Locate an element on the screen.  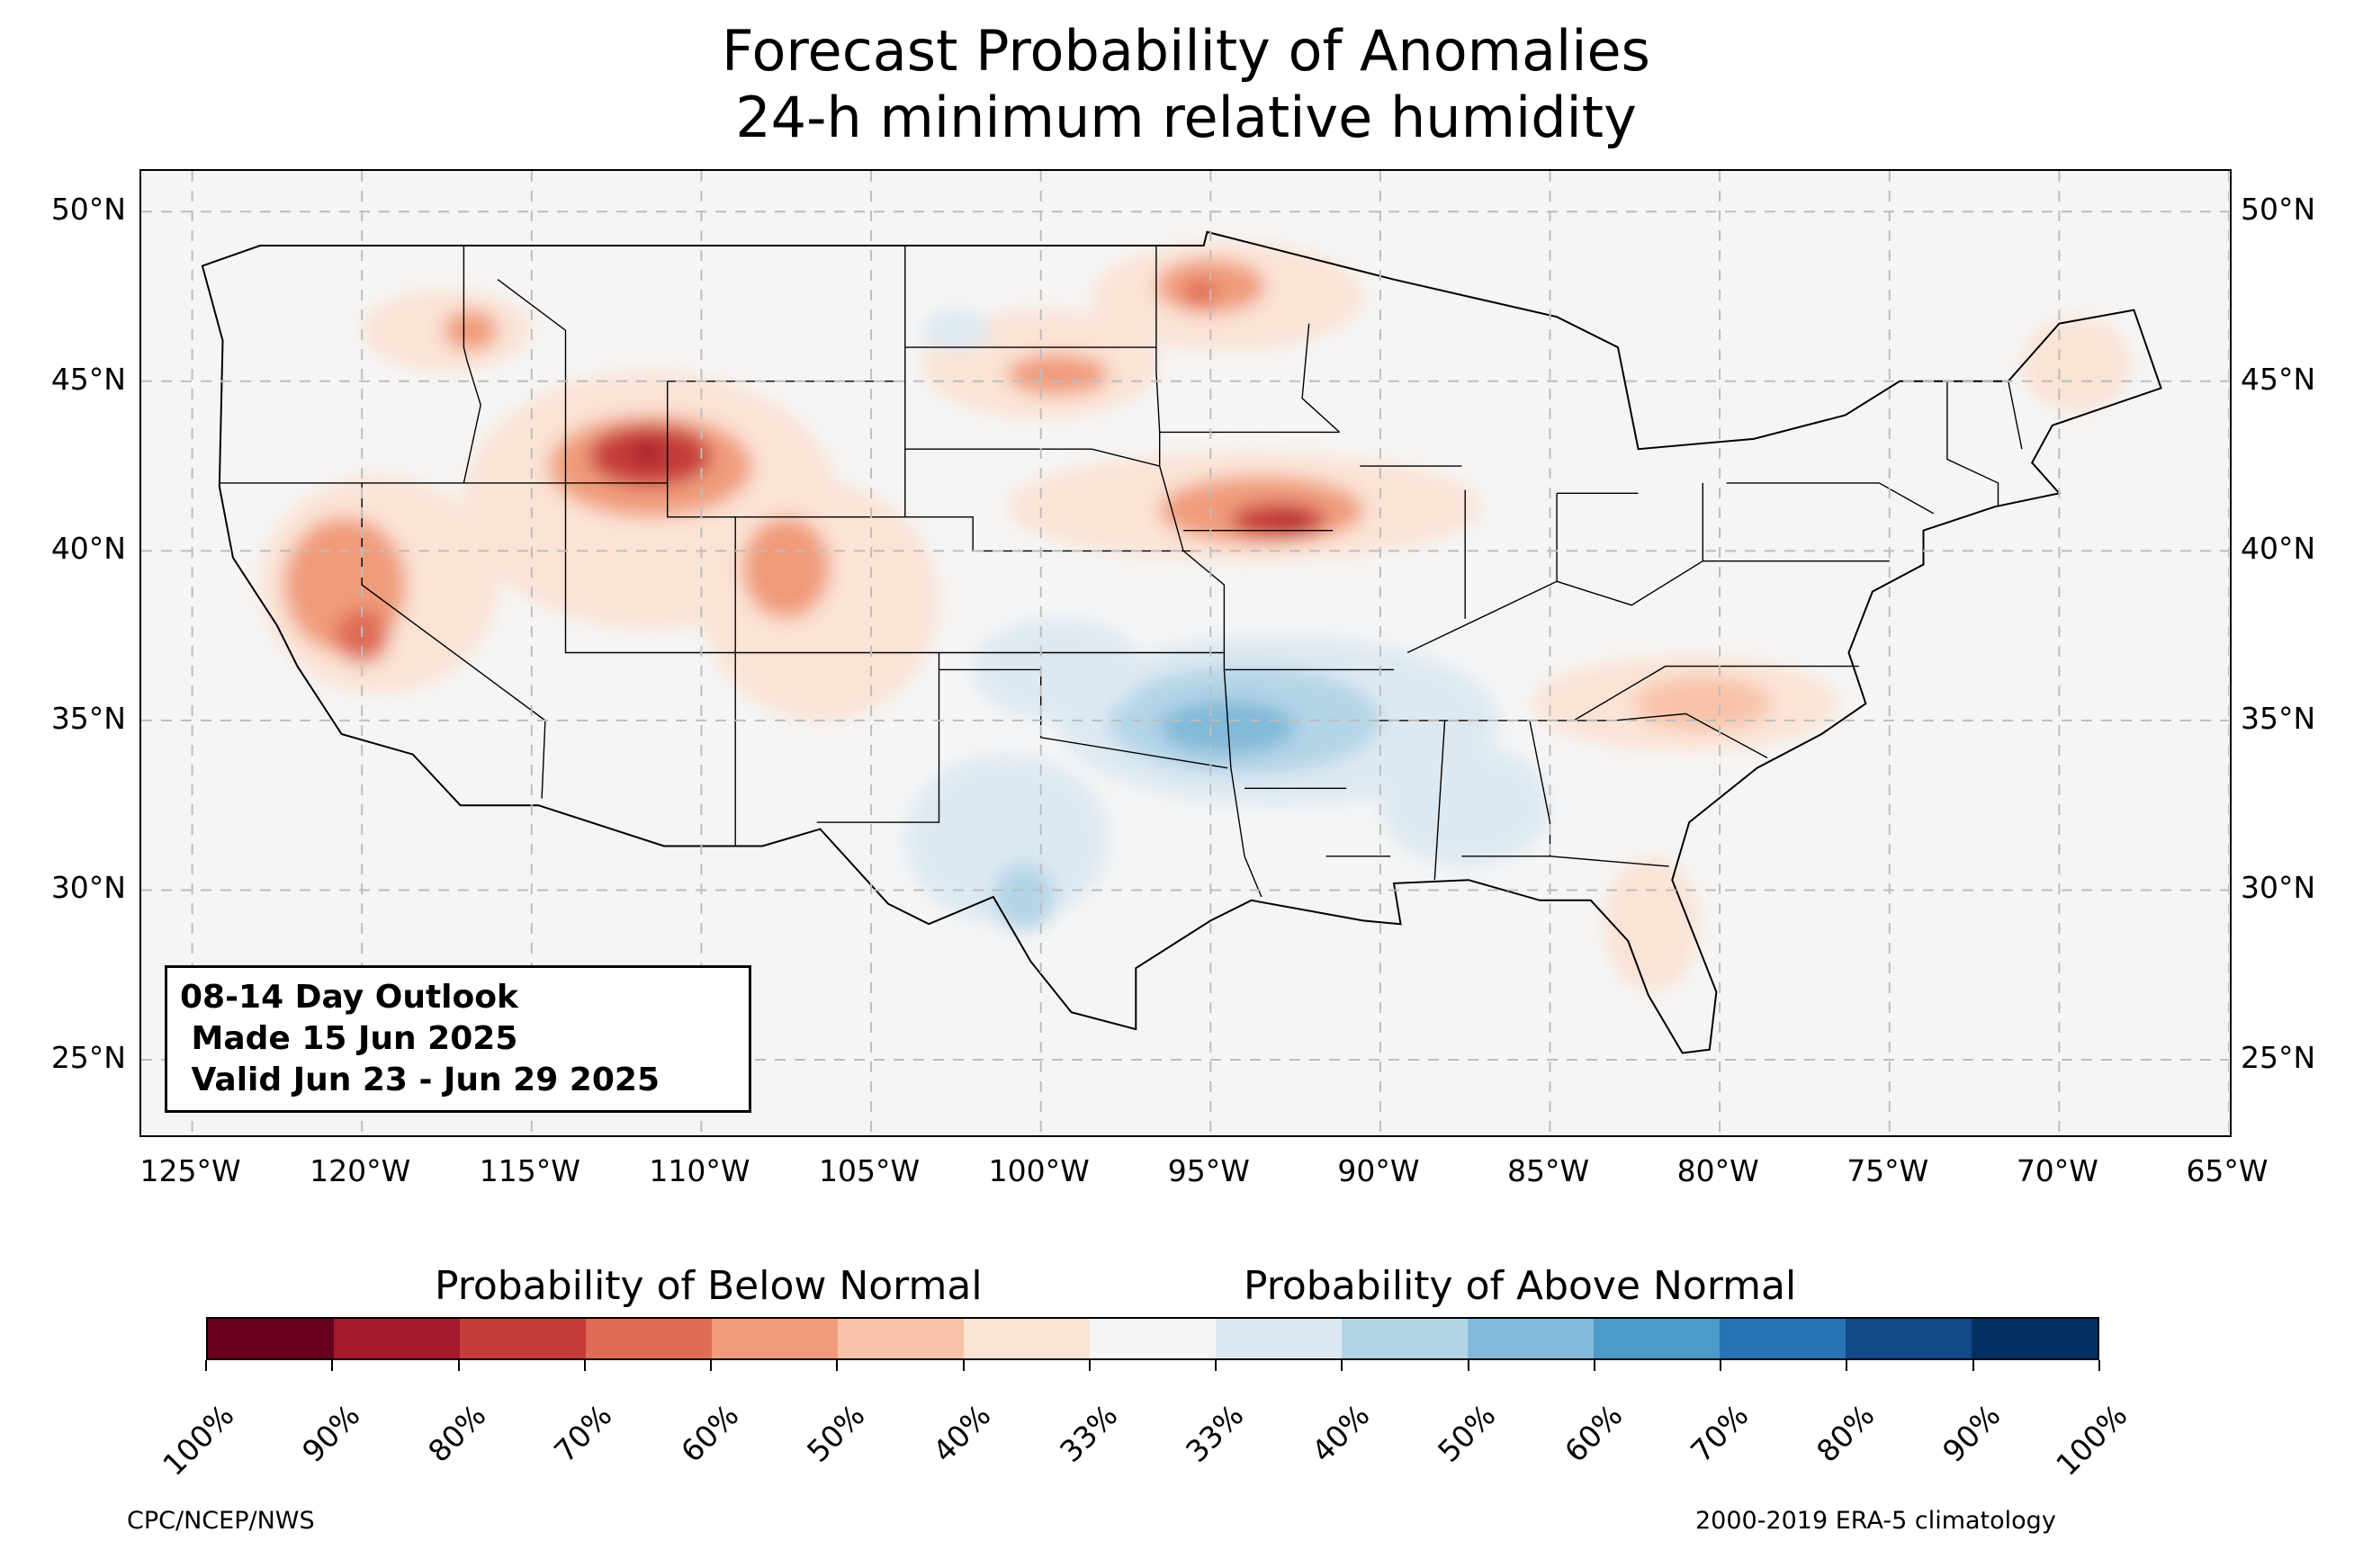
outlook-valid-range: Valid Jun 23 - Jun 29 2025 is located at coordinates (420, 1080).